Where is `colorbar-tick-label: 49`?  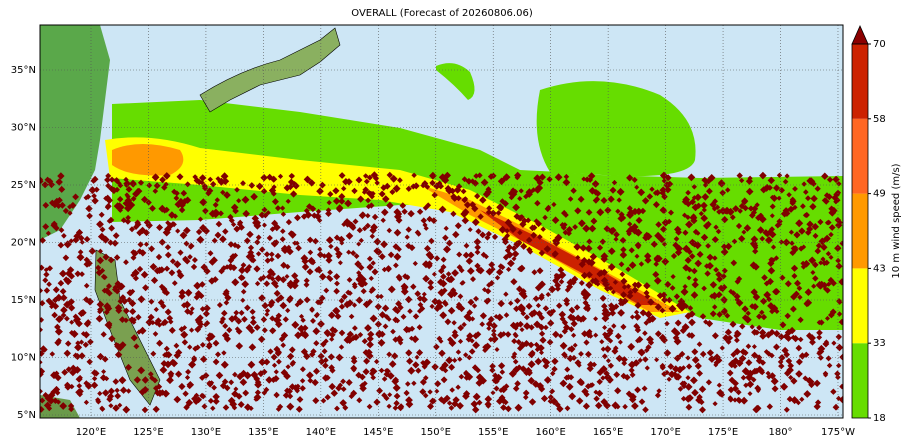 colorbar-tick-label: 49 is located at coordinates (879, 194).